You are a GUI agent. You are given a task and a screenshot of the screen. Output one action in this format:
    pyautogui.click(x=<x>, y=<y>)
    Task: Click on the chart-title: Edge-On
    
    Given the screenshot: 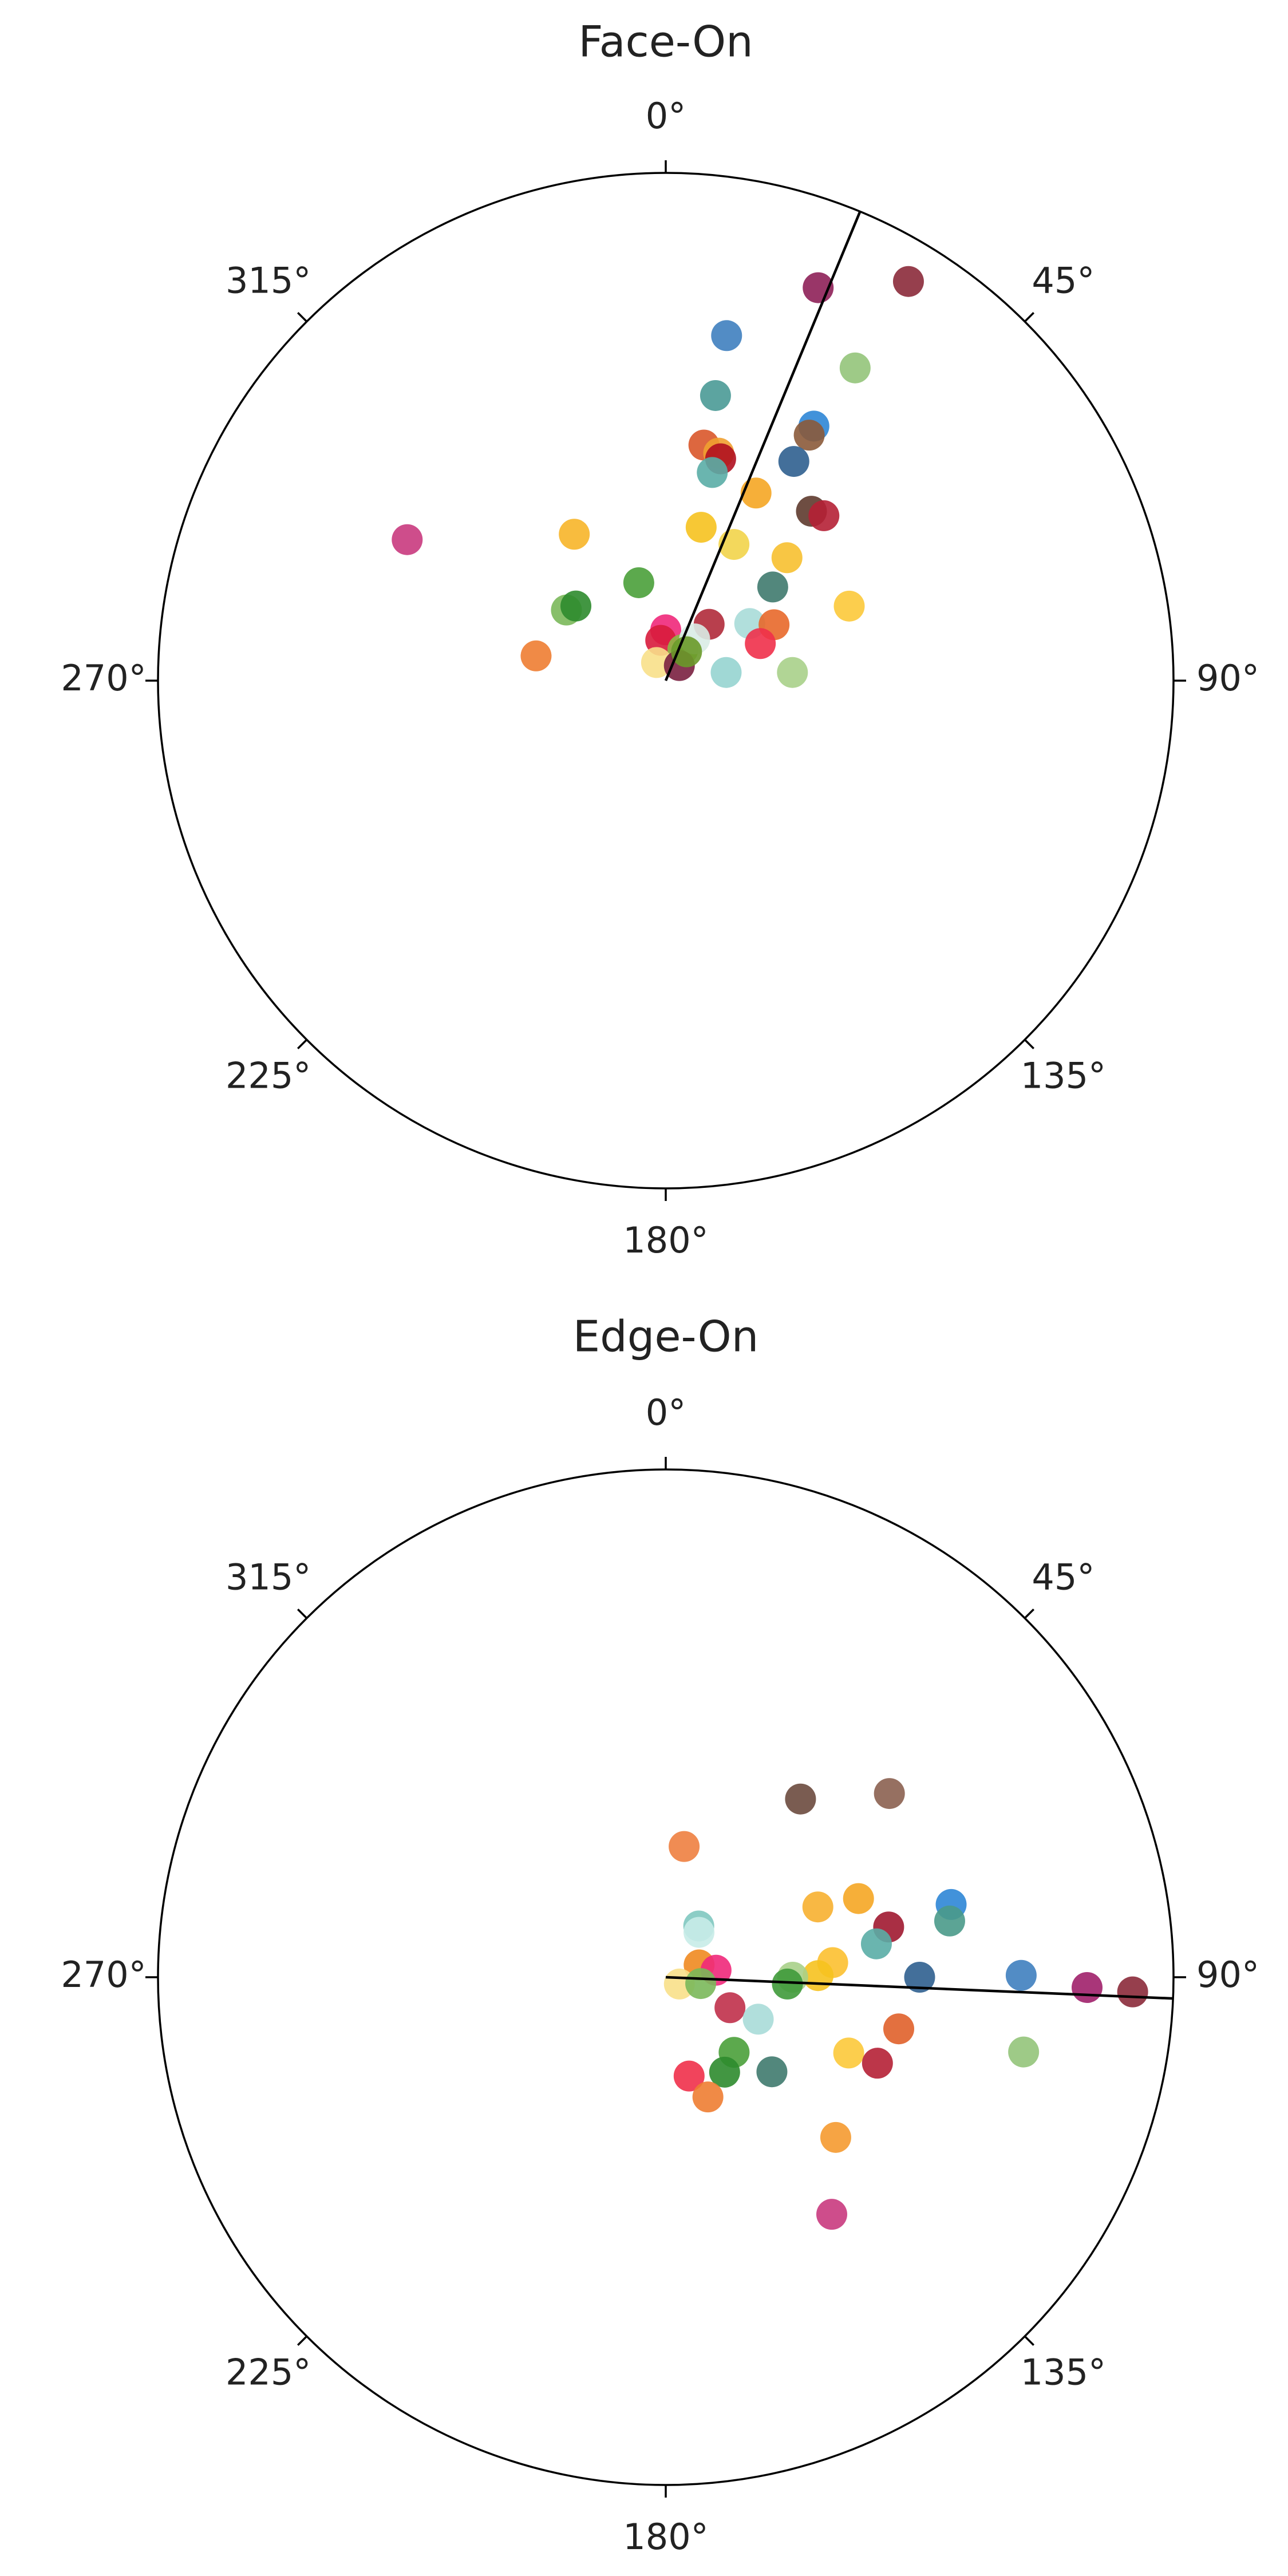 What is the action you would take?
    pyautogui.click(x=665, y=1336)
    